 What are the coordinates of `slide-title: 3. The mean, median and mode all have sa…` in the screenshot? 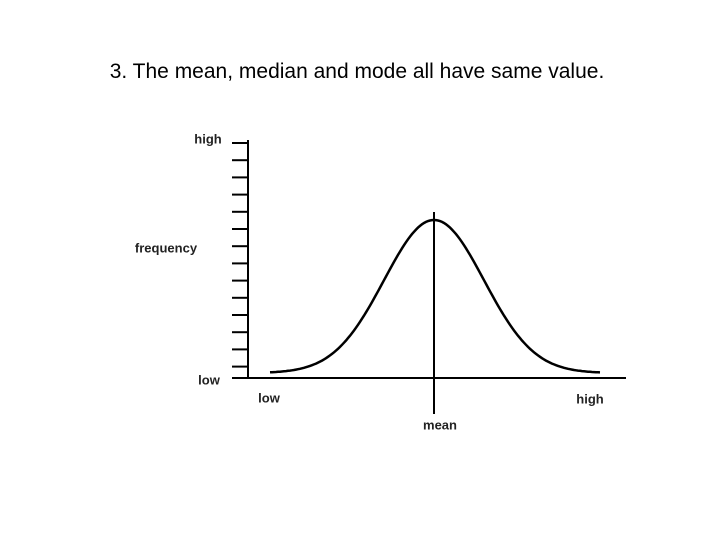 It's located at (357, 71).